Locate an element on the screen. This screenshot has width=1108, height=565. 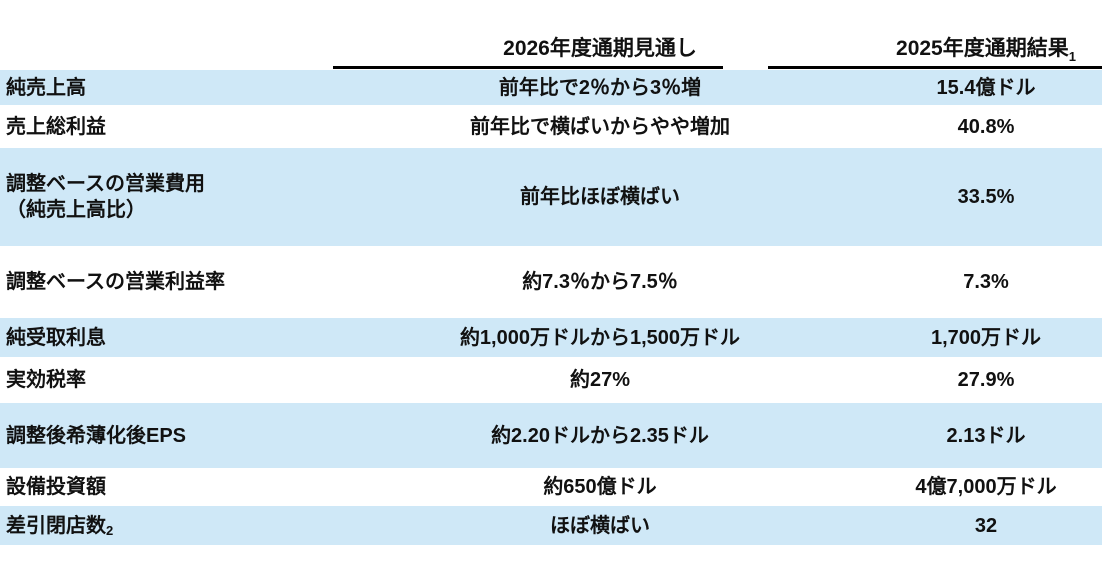
table-row: 設備投資額 約650億ドル 4億7,000万ドル is located at coordinates (551, 487).